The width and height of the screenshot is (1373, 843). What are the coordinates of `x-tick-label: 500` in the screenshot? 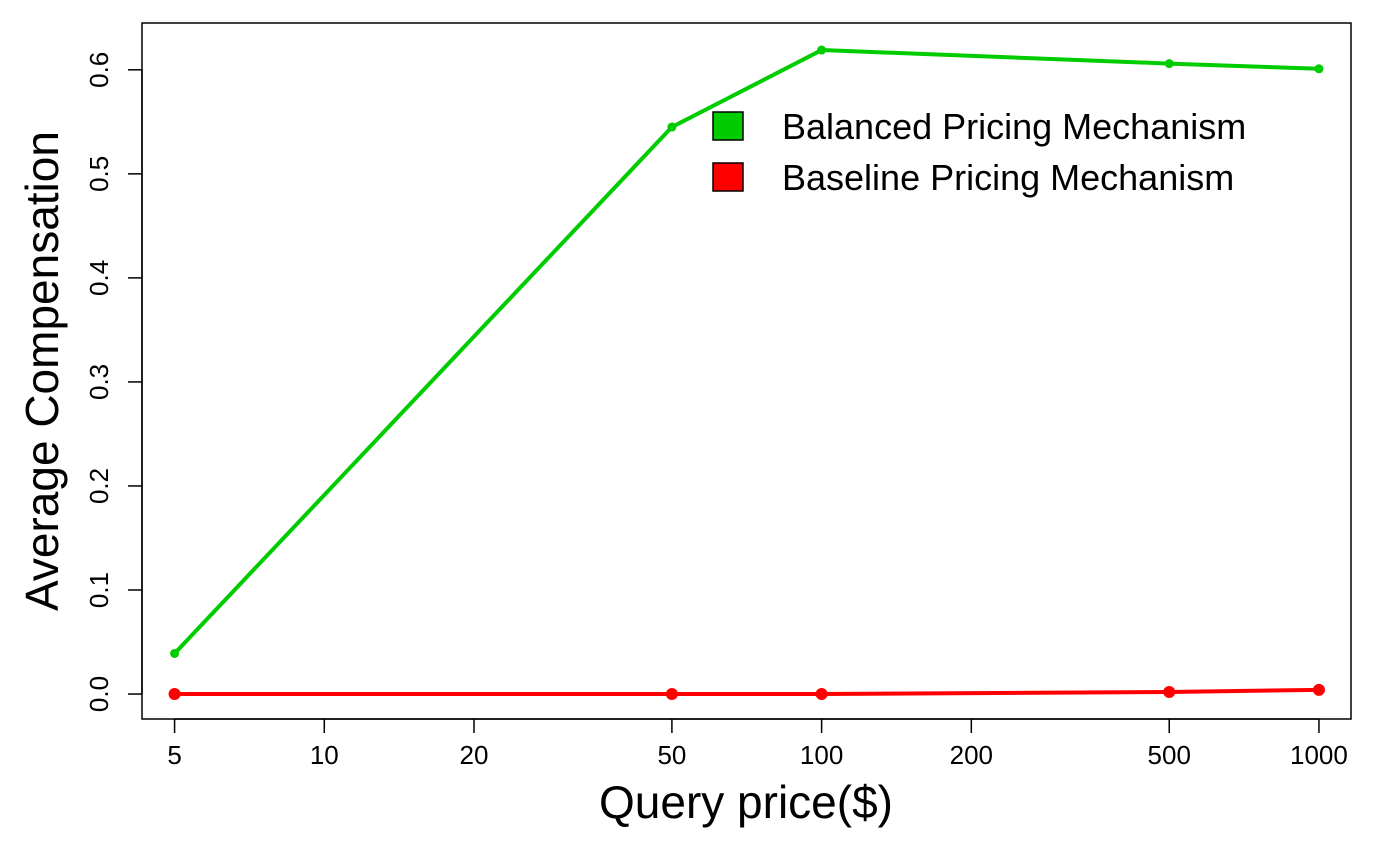 It's located at (1169, 755).